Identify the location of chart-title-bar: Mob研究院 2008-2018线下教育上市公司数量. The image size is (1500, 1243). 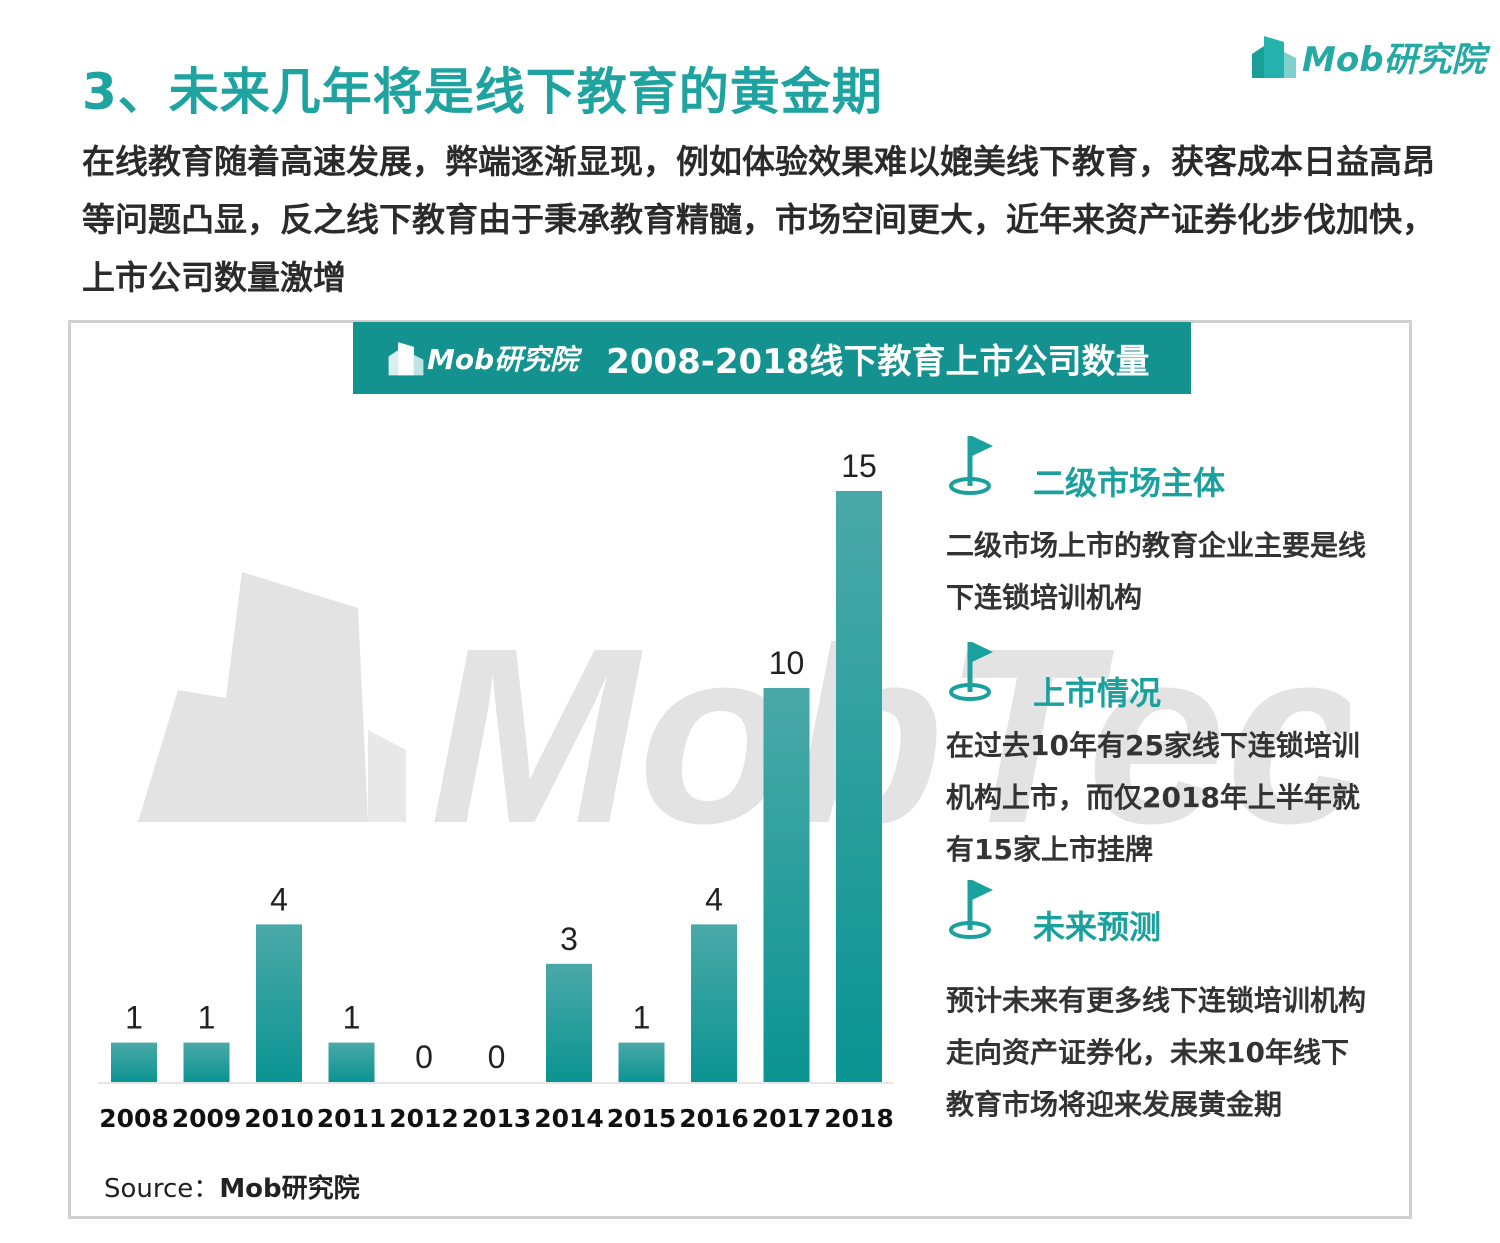
(772, 358).